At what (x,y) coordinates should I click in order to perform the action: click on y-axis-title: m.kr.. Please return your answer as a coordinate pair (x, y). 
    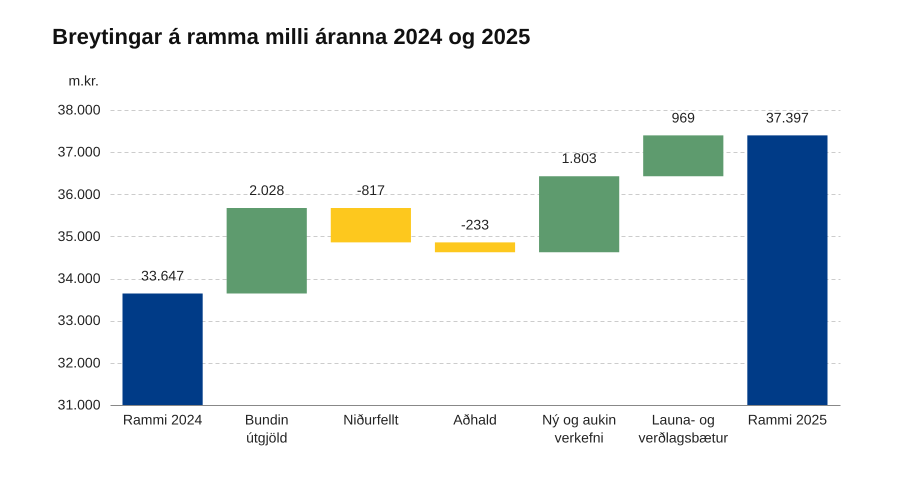
    Looking at the image, I should click on (83, 80).